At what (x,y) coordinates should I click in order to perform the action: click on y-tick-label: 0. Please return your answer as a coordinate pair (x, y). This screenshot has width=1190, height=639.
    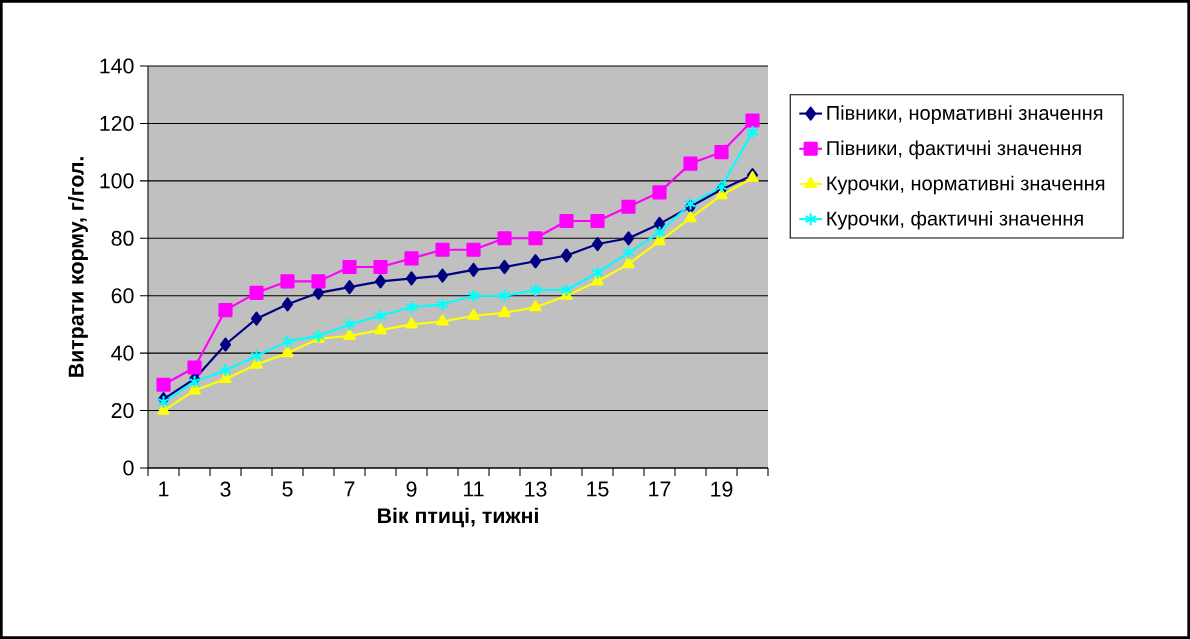
    Looking at the image, I should click on (128, 468).